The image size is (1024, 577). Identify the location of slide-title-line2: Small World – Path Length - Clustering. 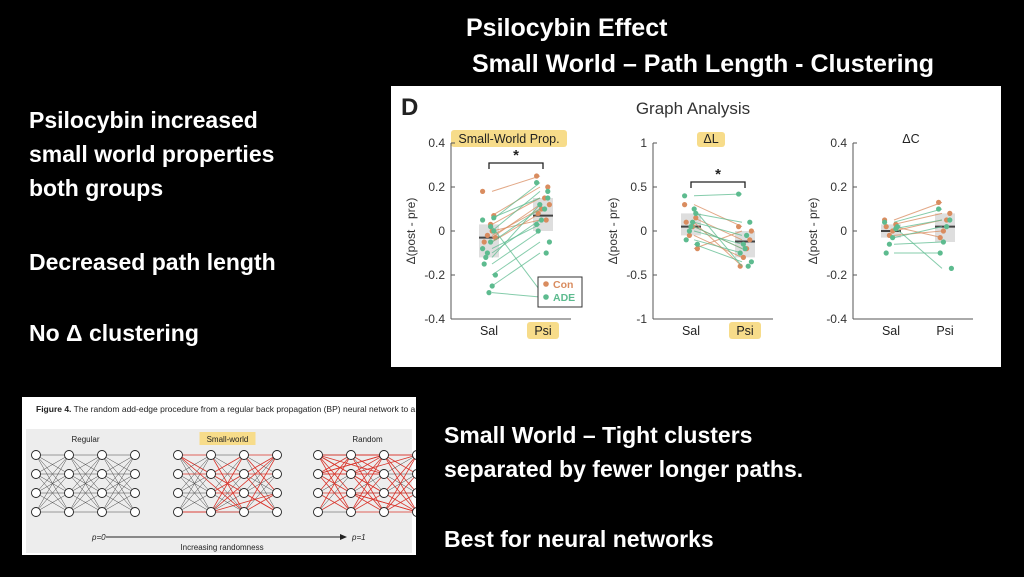
(703, 64).